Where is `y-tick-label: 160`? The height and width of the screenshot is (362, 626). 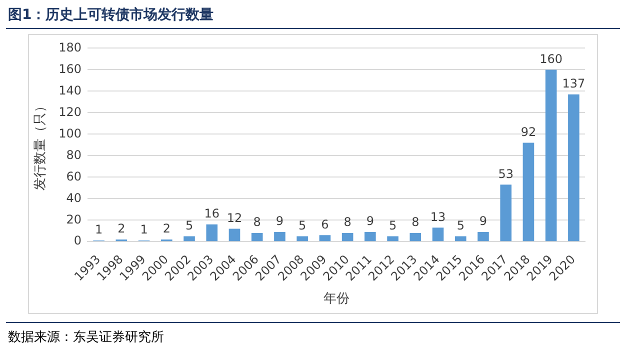
y-tick-label: 160 is located at coordinates (70, 69).